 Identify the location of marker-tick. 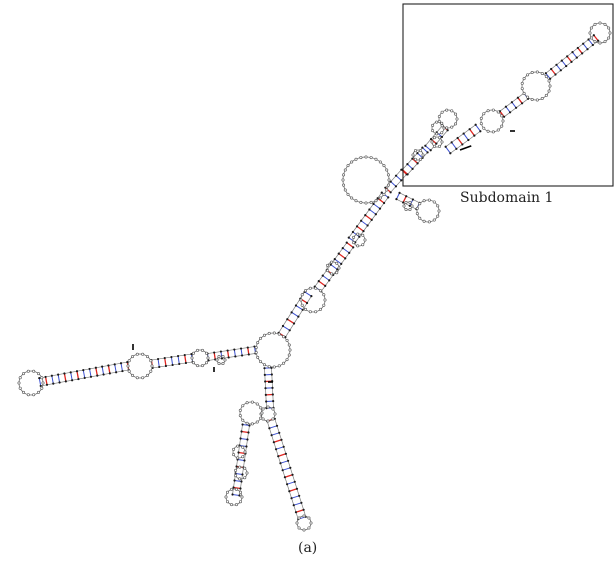
(465, 148).